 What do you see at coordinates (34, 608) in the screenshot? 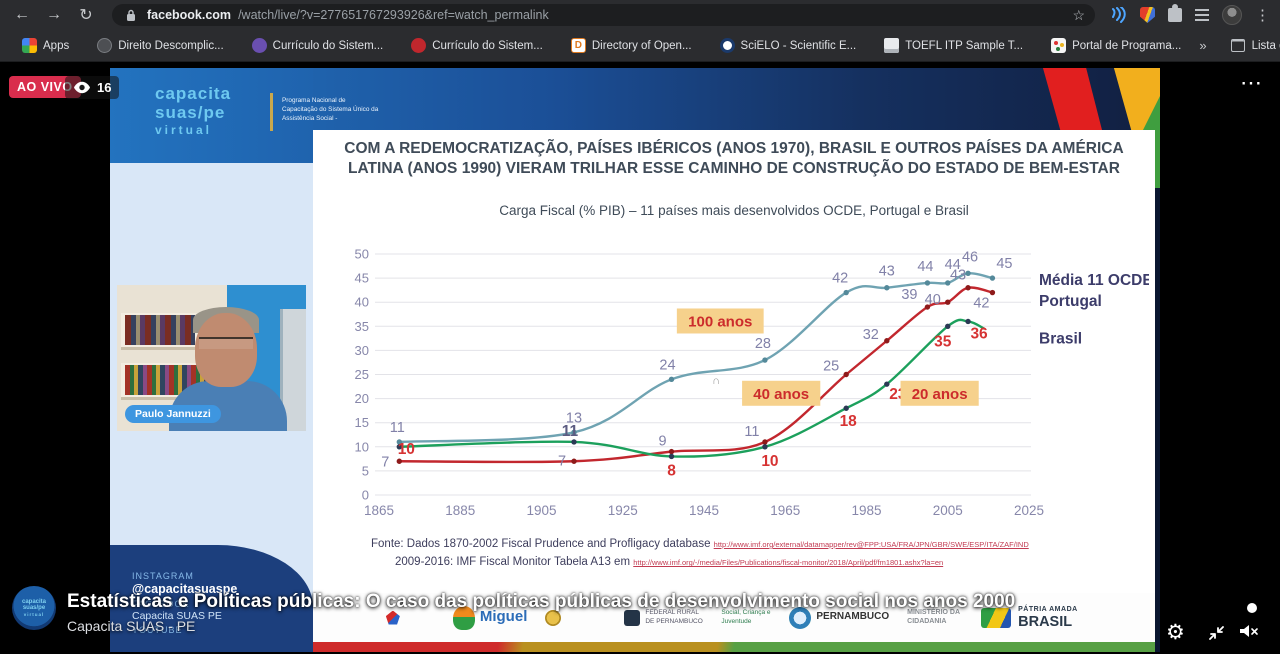
I see `channel-avatar: capacita suas/pe virtual` at bounding box center [34, 608].